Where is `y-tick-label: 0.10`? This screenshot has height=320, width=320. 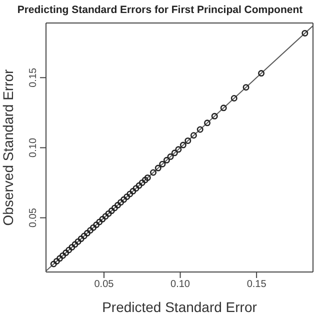
y-tick-label: 0.10 is located at coordinates (33, 148).